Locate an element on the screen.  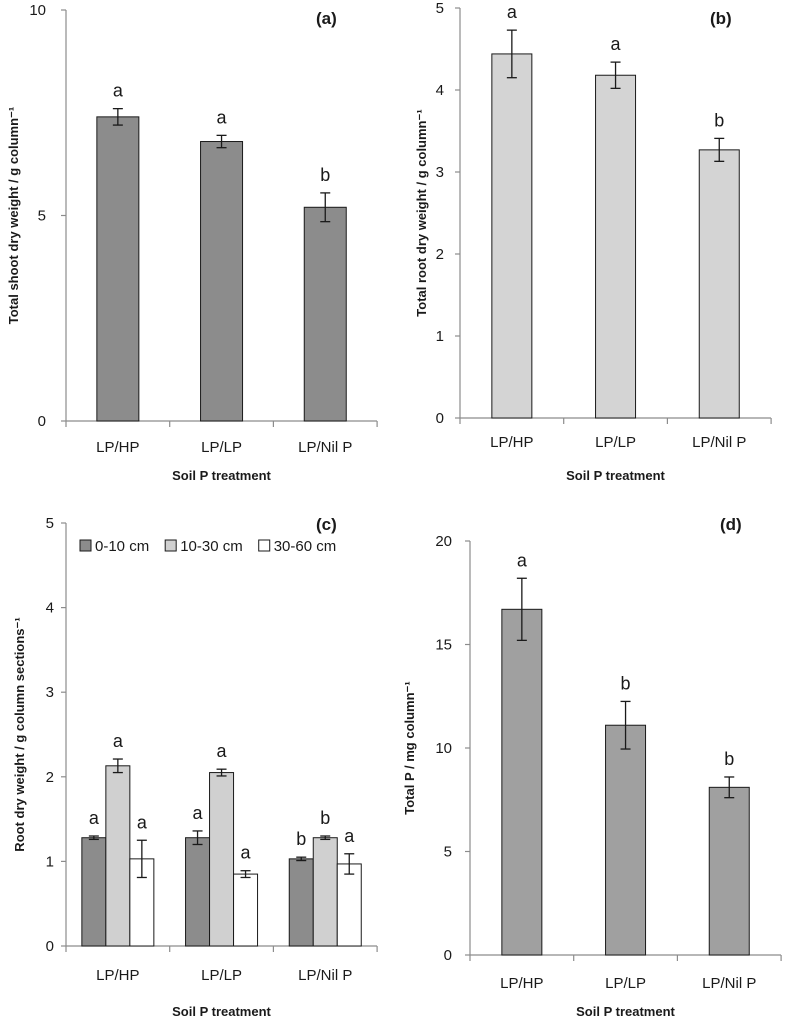
y-axis-title: Total P / mg column⁻¹ is located at coordinates (409, 748).